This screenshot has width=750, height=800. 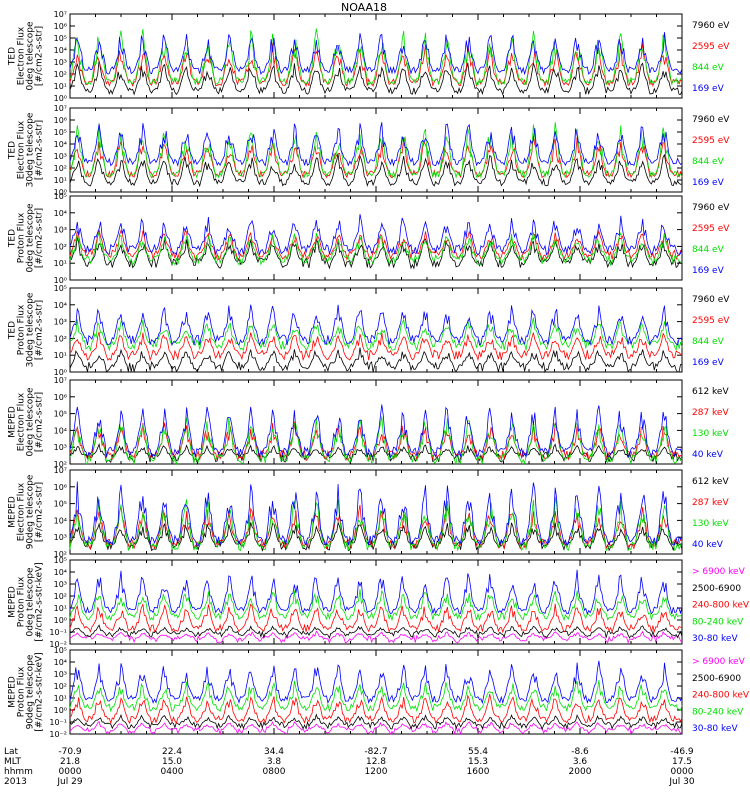 What do you see at coordinates (13, 56) in the screenshot?
I see `ylabel-line: TED` at bounding box center [13, 56].